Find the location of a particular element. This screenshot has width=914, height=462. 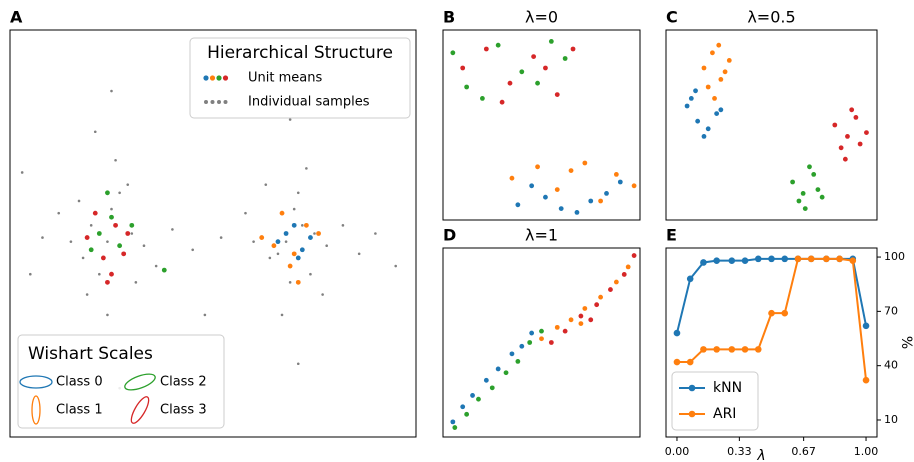

legend-title: Wishart Scales is located at coordinates (90, 354).